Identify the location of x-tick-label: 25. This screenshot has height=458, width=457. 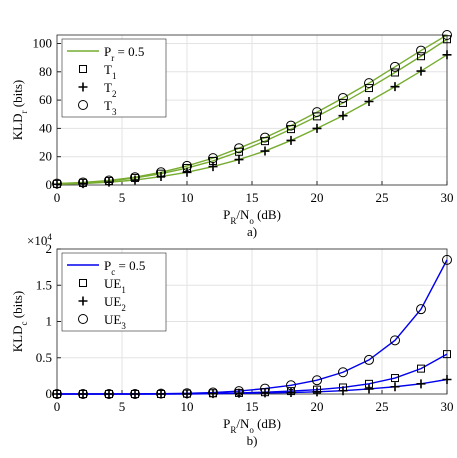
(382, 197).